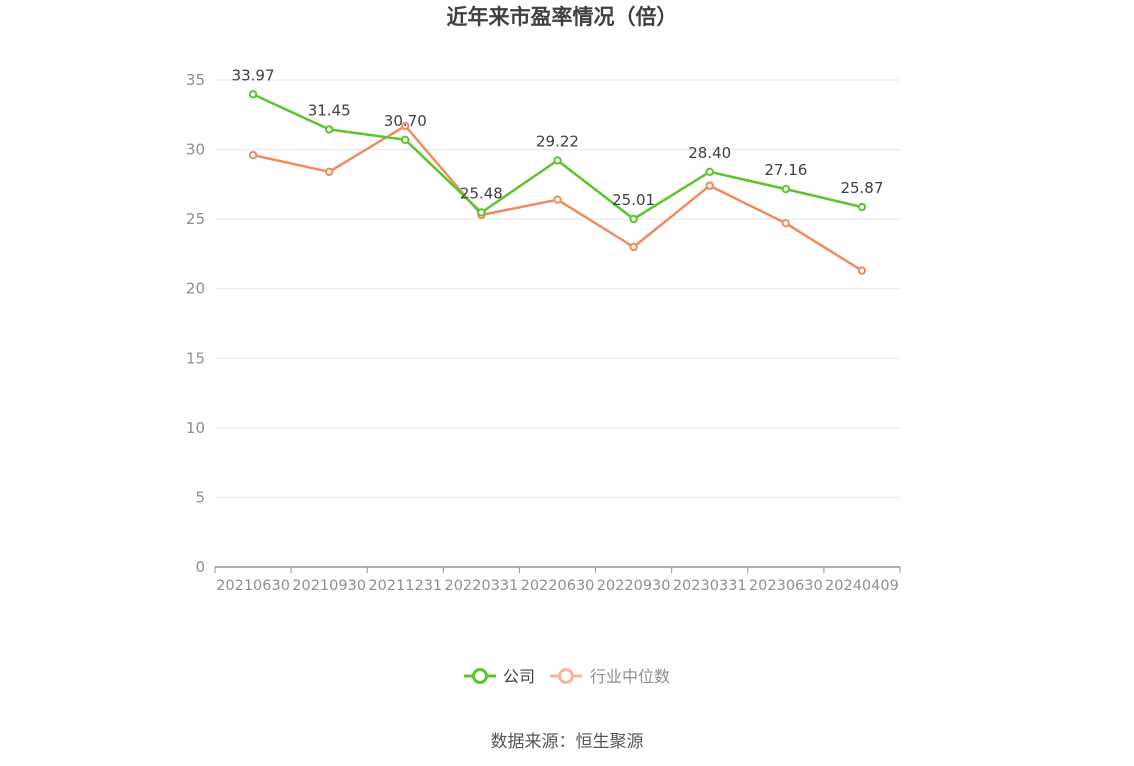 The width and height of the screenshot is (1134, 766). I want to click on data-label: 28.40, so click(709, 153).